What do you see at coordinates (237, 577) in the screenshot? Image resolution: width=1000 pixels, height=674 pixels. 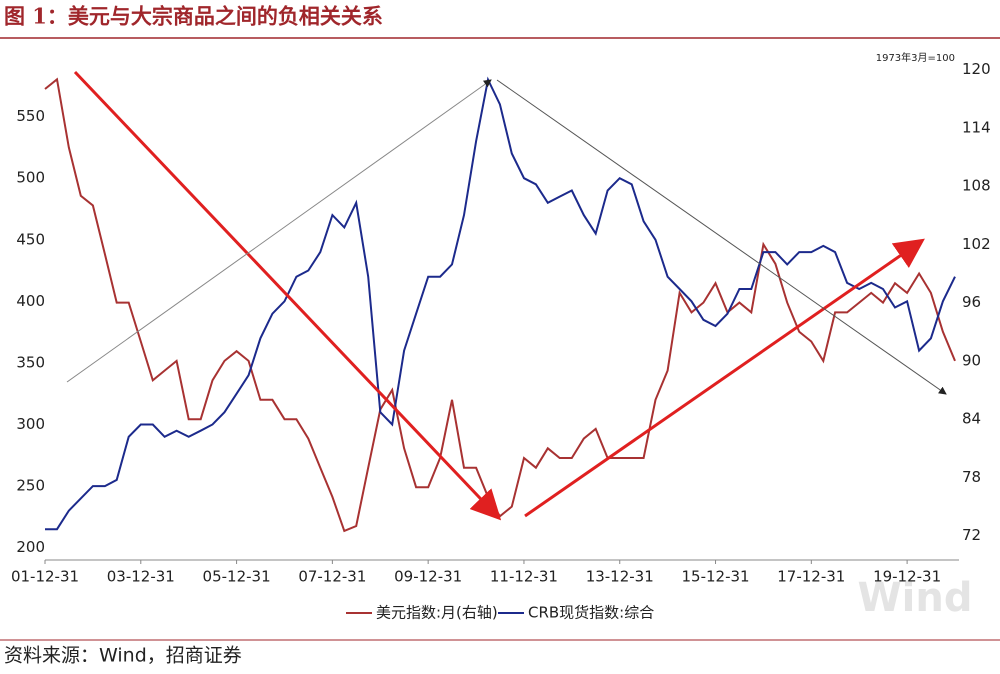 I see `x-tick-label: 05-12-31` at bounding box center [237, 577].